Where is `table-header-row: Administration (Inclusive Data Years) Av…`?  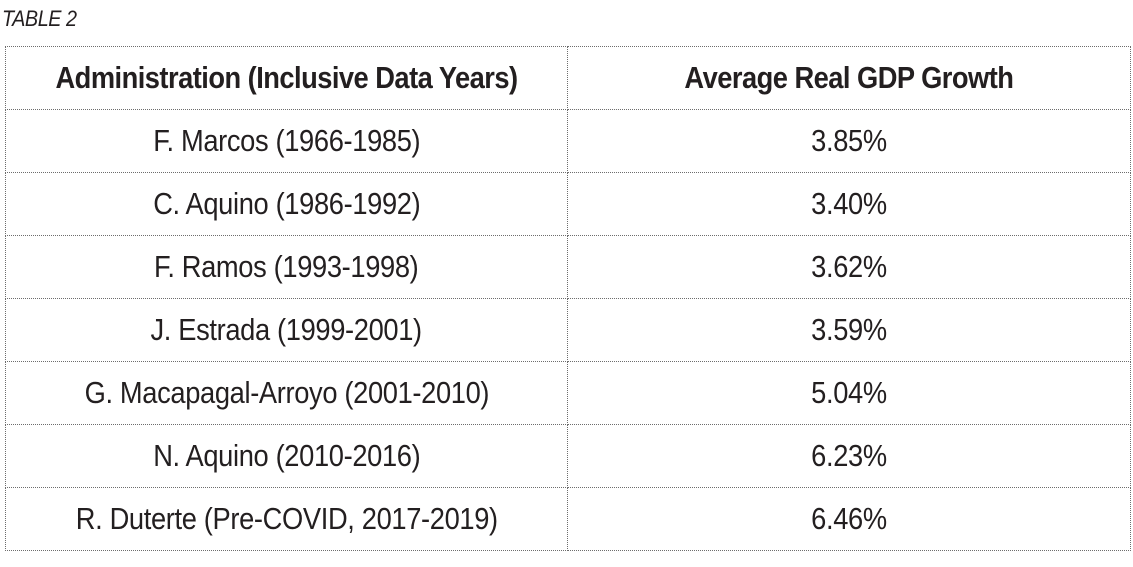
table-header-row: Administration (Inclusive Data Years) Av… is located at coordinates (568, 78).